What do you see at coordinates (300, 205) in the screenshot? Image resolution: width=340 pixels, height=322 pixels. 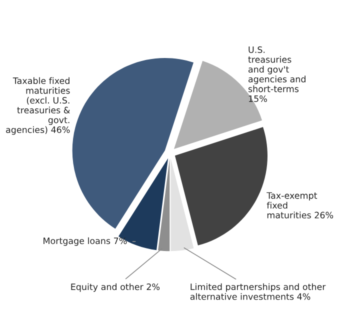 I see `slice-label: Tax-exempt fixed maturities 26%` at bounding box center [300, 205].